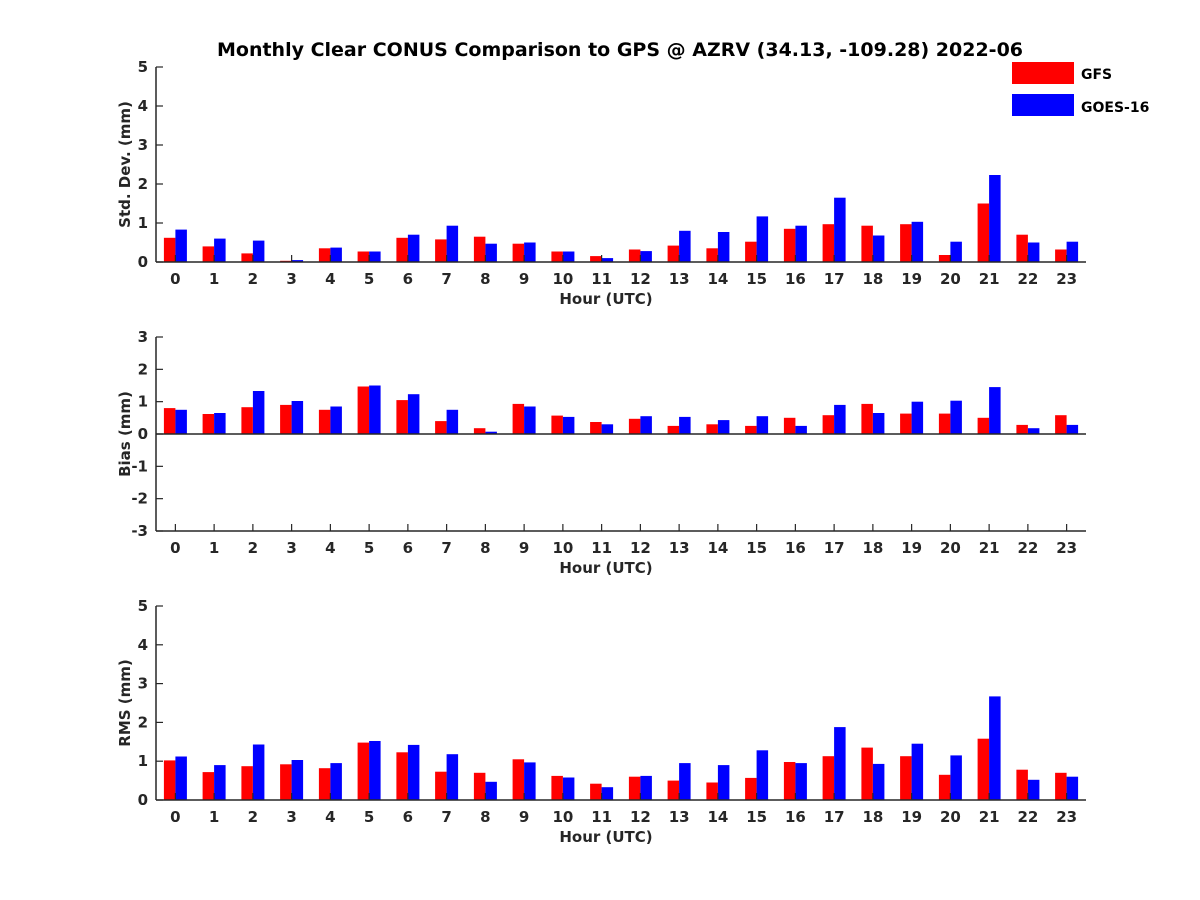  Describe the element at coordinates (330, 548) in the screenshot. I see `xtick-label-bias-4: 4` at that location.